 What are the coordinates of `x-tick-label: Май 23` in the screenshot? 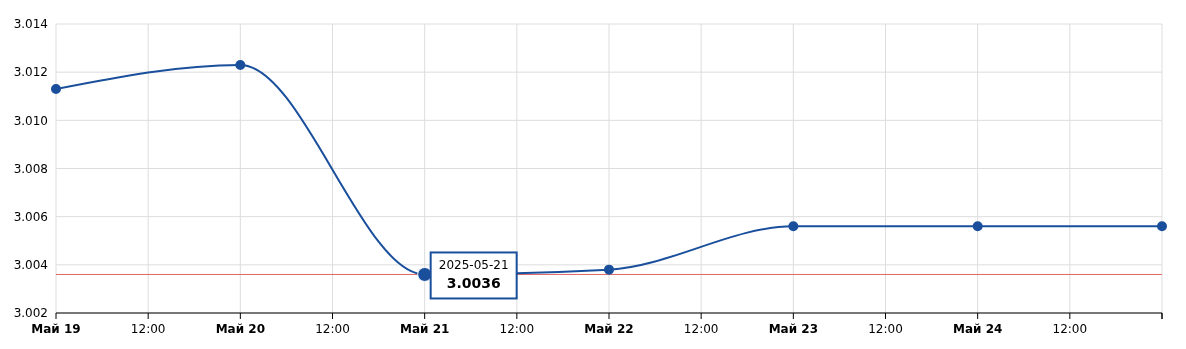 It's located at (793, 329).